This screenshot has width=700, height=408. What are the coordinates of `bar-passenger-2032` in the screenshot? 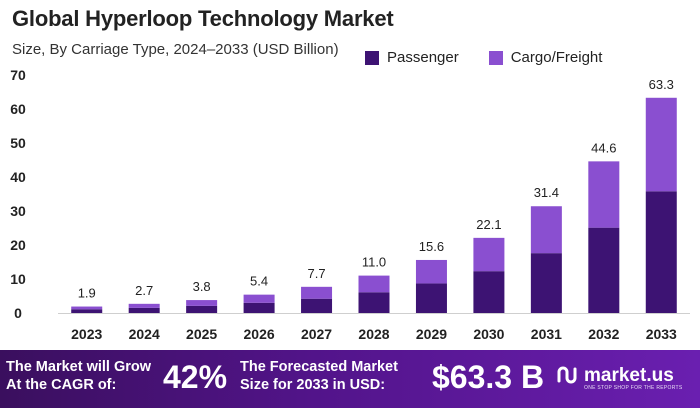 It's located at (604, 270).